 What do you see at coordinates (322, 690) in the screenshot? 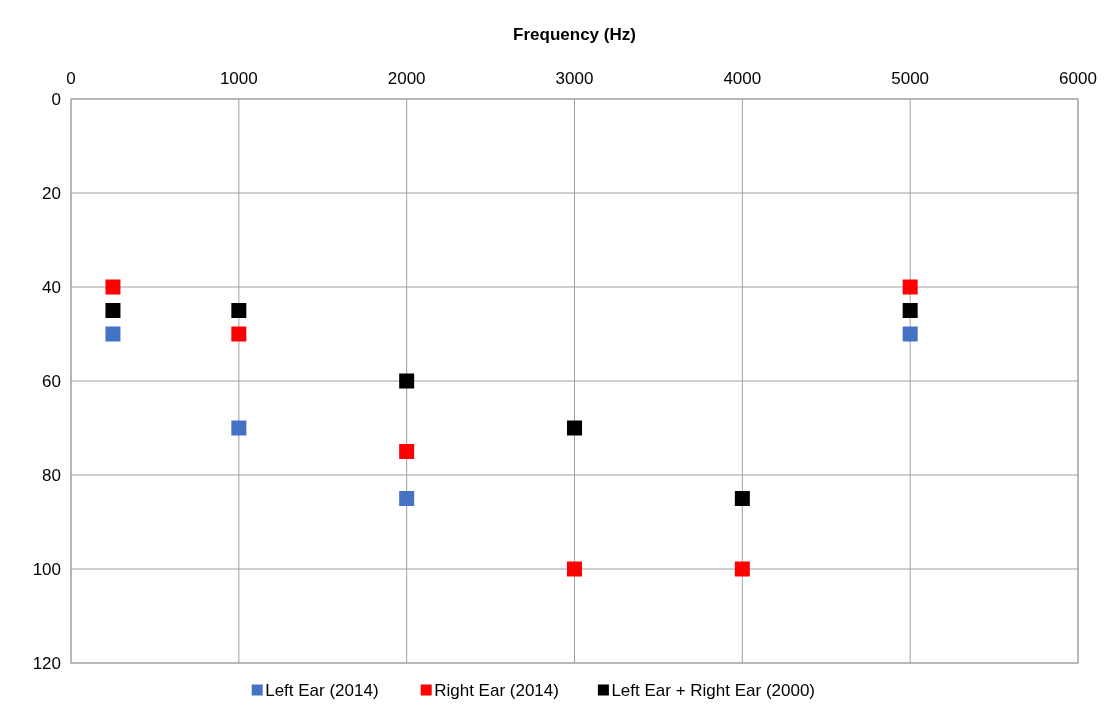
I see `legend-label: Left Ear (2014)` at bounding box center [322, 690].